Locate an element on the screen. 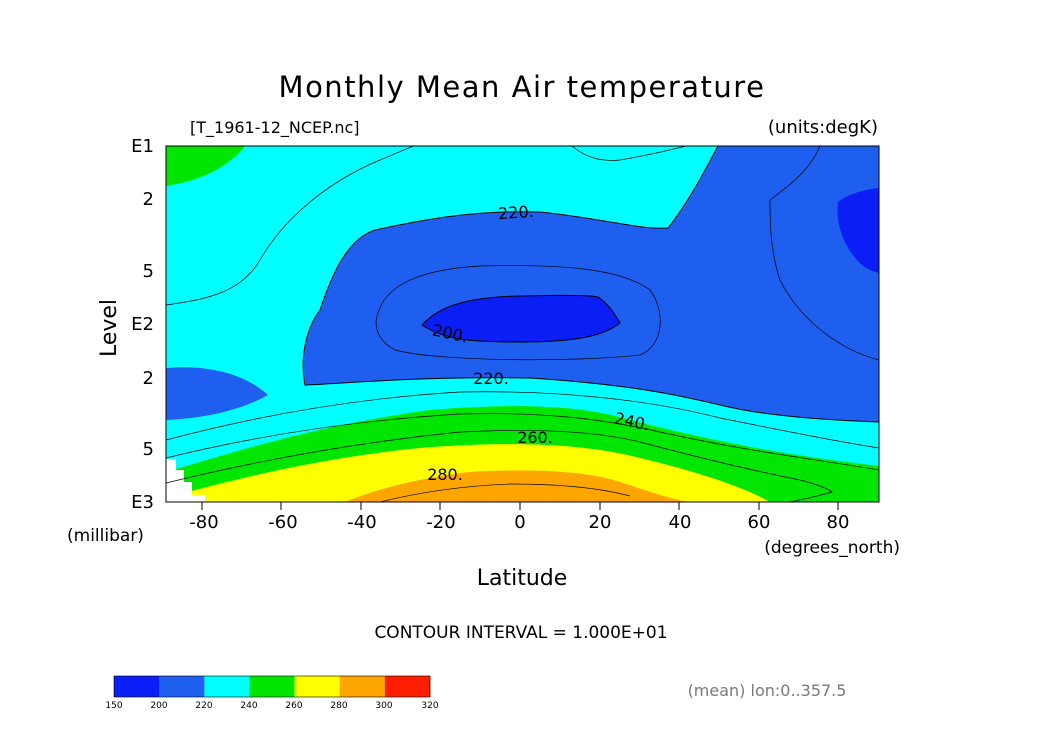  colorbar-tick-labels: 150 200 220 240 260 280 300 320 is located at coordinates (271, 706).